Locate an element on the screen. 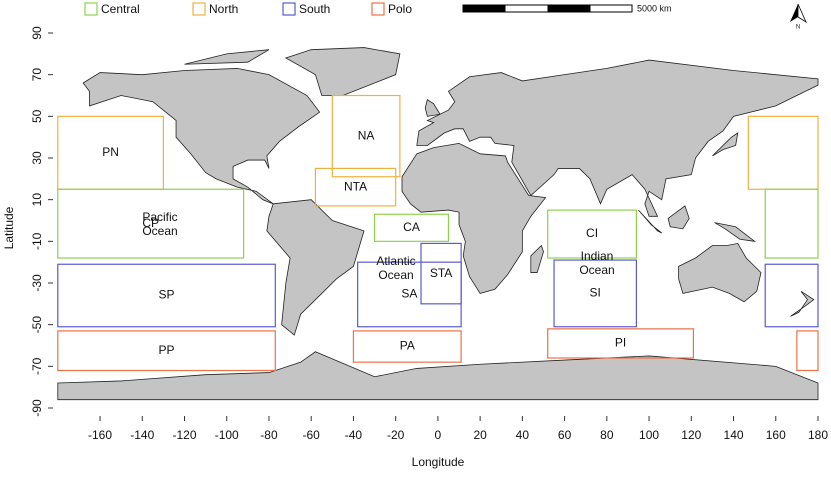 Image resolution: width=831 pixels, height=483 pixels. region-label: CI is located at coordinates (592, 233).